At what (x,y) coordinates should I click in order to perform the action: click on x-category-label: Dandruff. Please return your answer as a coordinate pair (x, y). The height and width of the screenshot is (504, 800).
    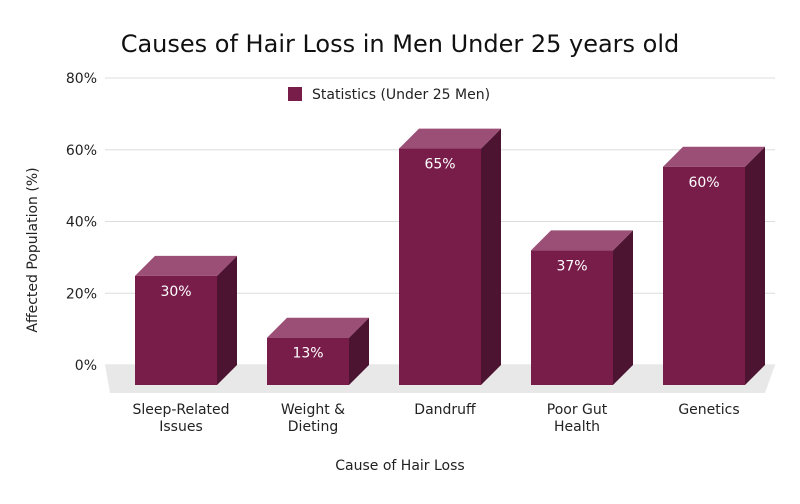
    Looking at the image, I should click on (445, 410).